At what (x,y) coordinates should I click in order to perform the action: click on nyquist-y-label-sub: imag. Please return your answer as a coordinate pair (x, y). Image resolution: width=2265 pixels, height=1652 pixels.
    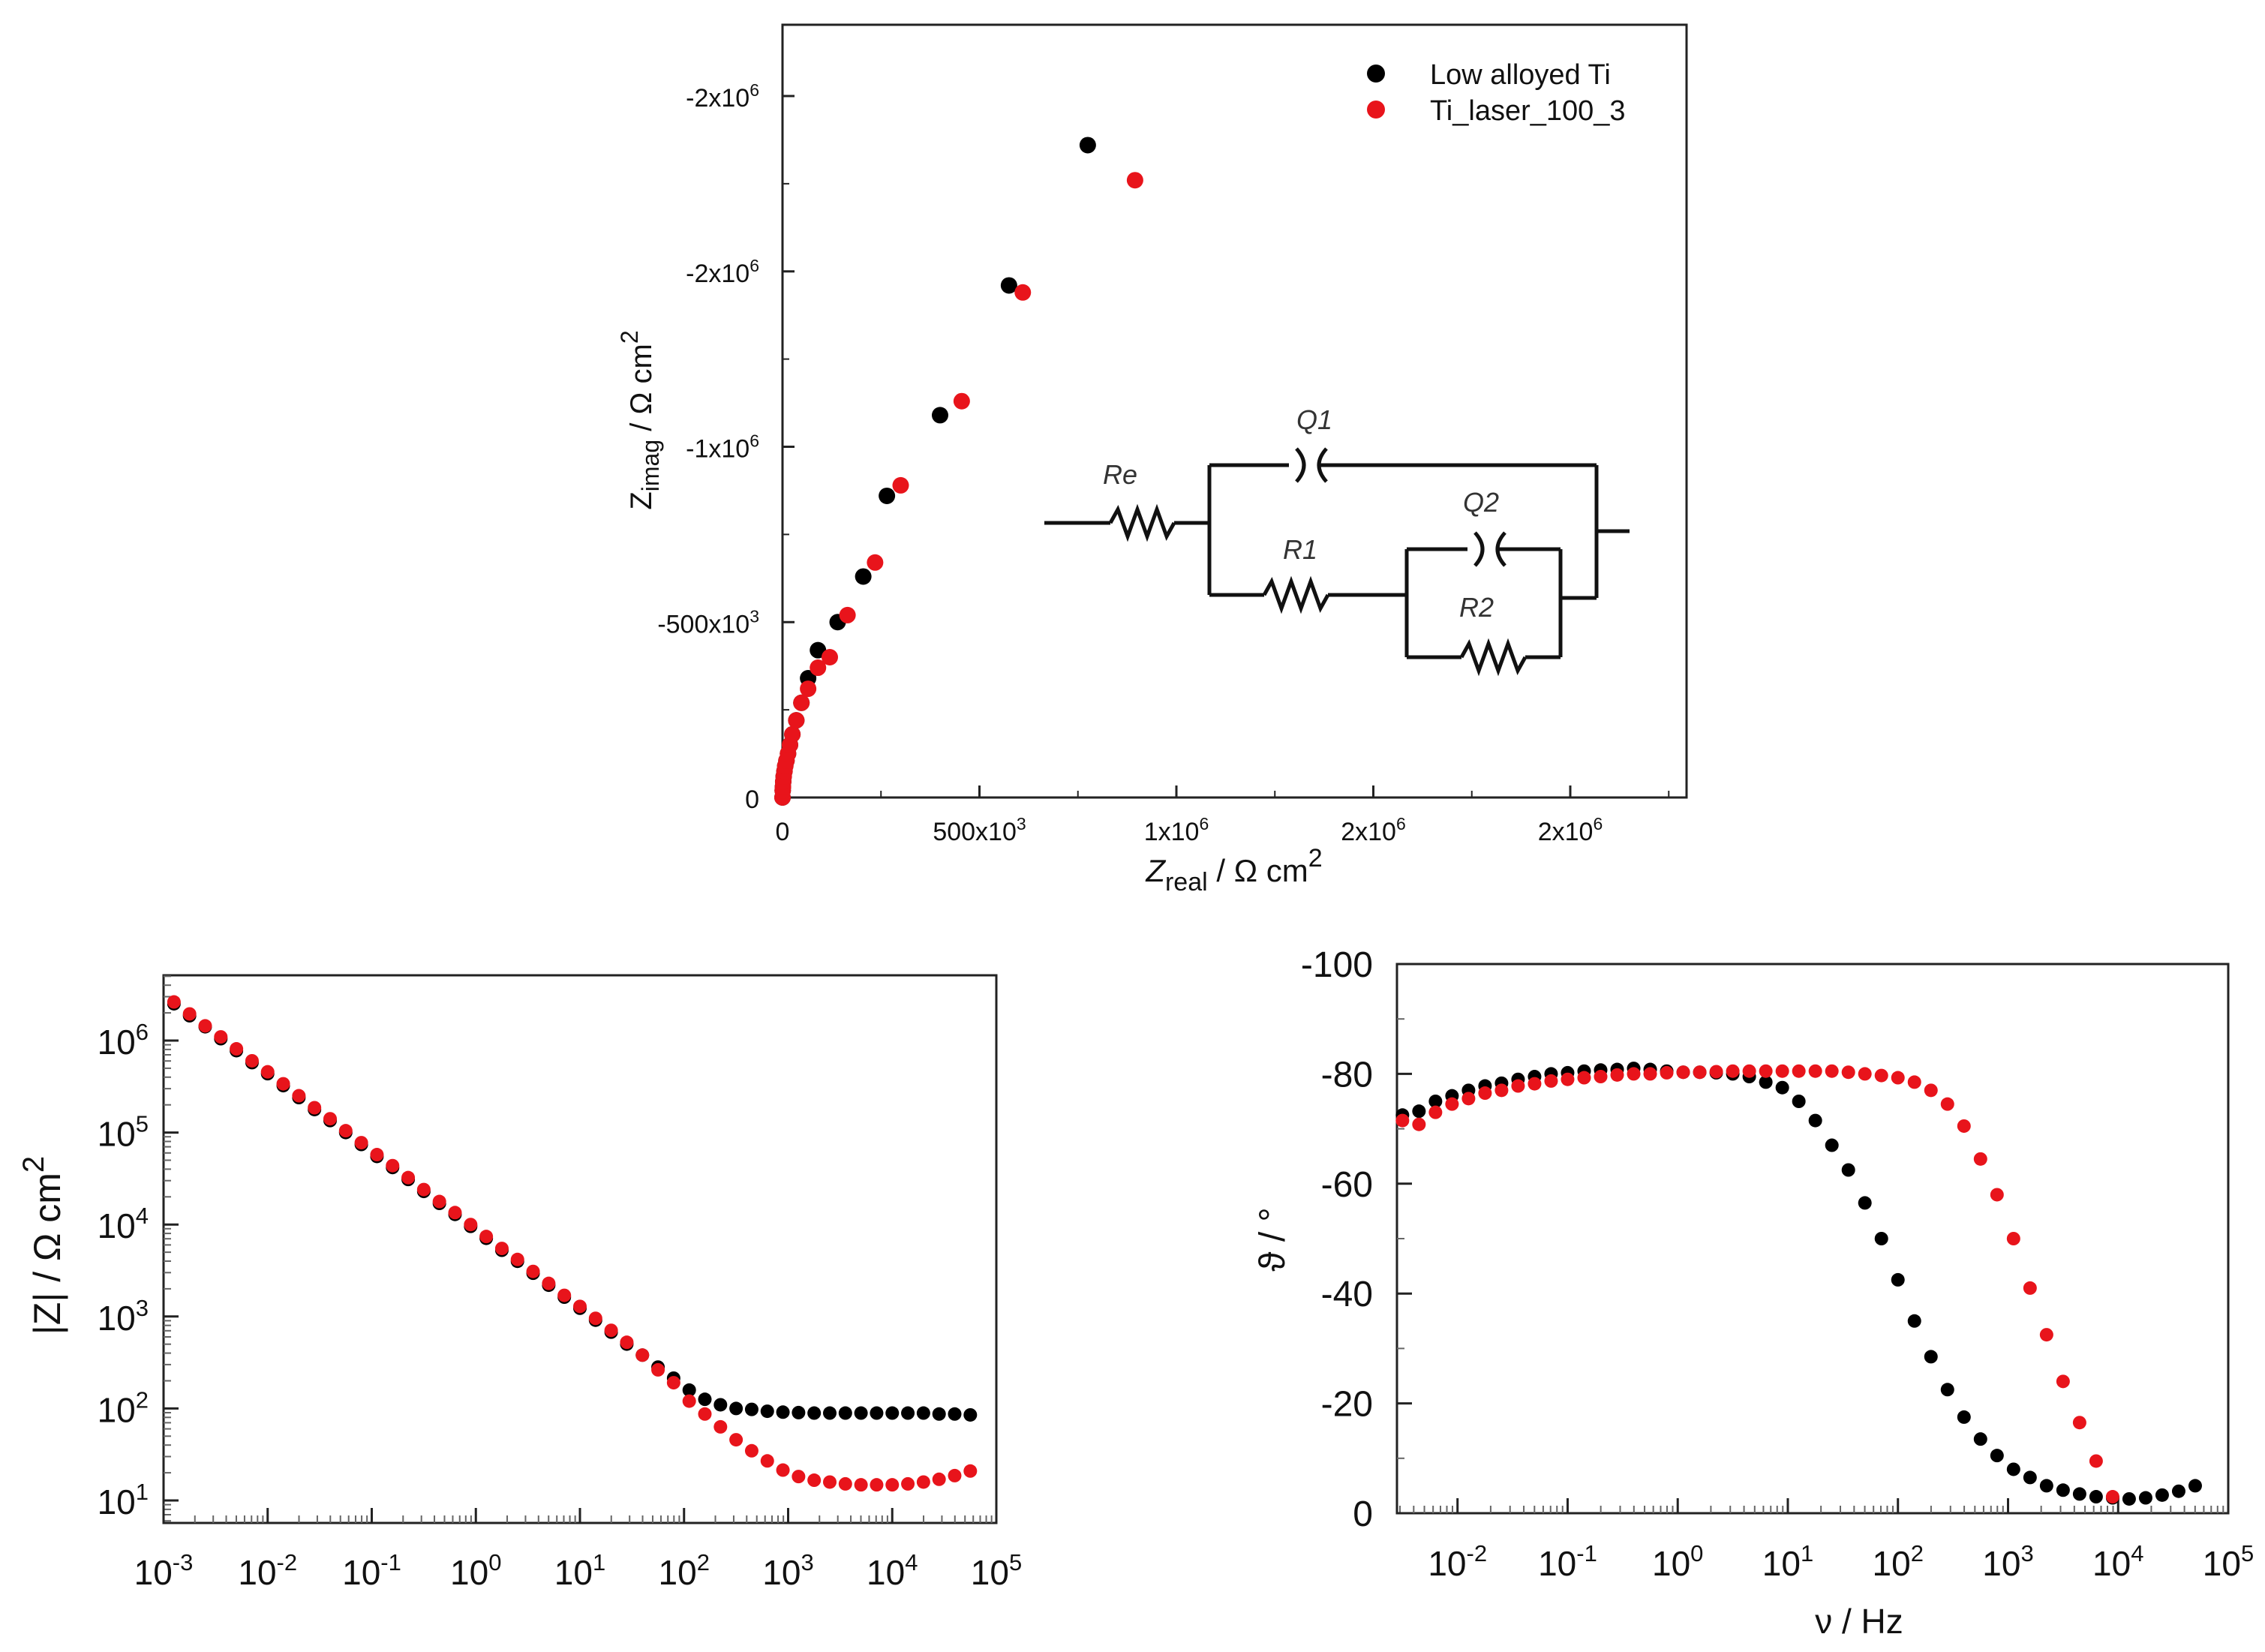
    Looking at the image, I should click on (650, 465).